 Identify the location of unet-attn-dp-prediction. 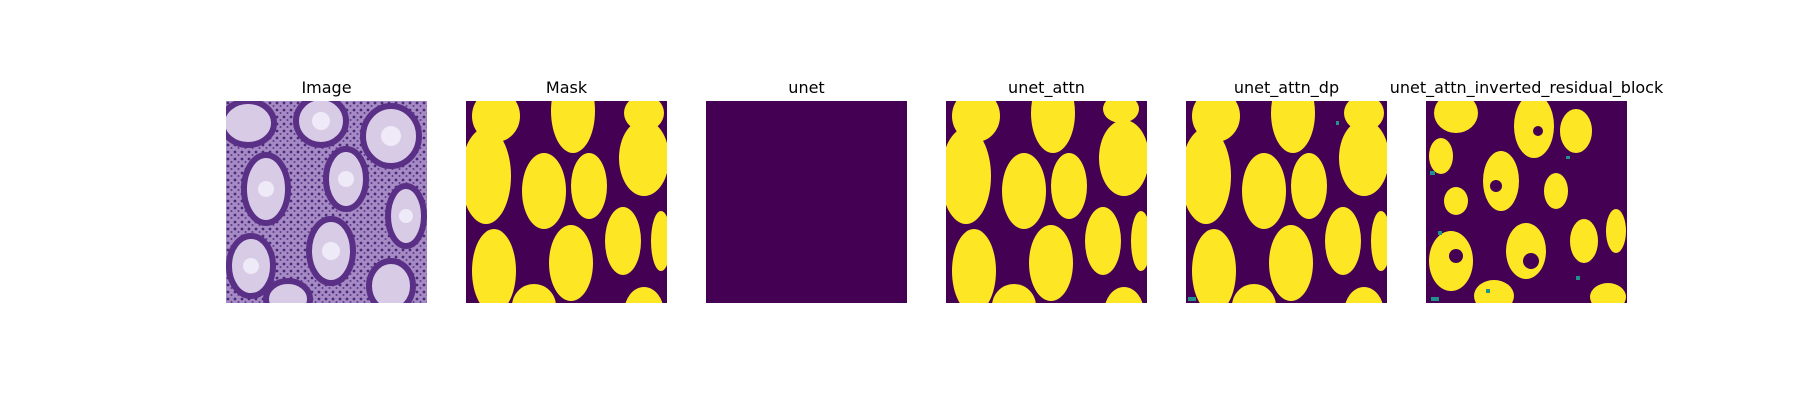
(1286, 202).